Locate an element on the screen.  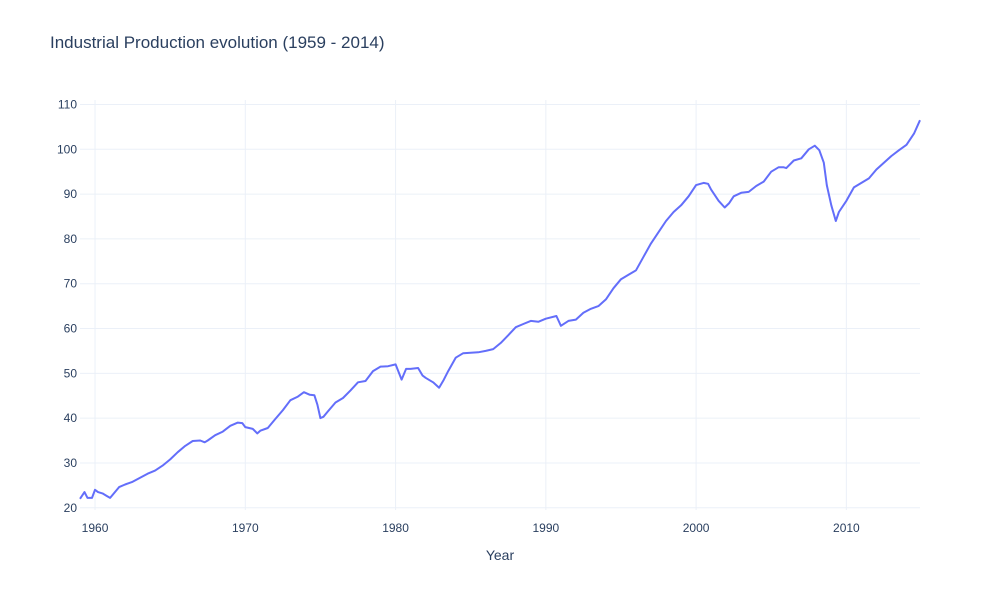
y-tick-label: 20 is located at coordinates (71, 508).